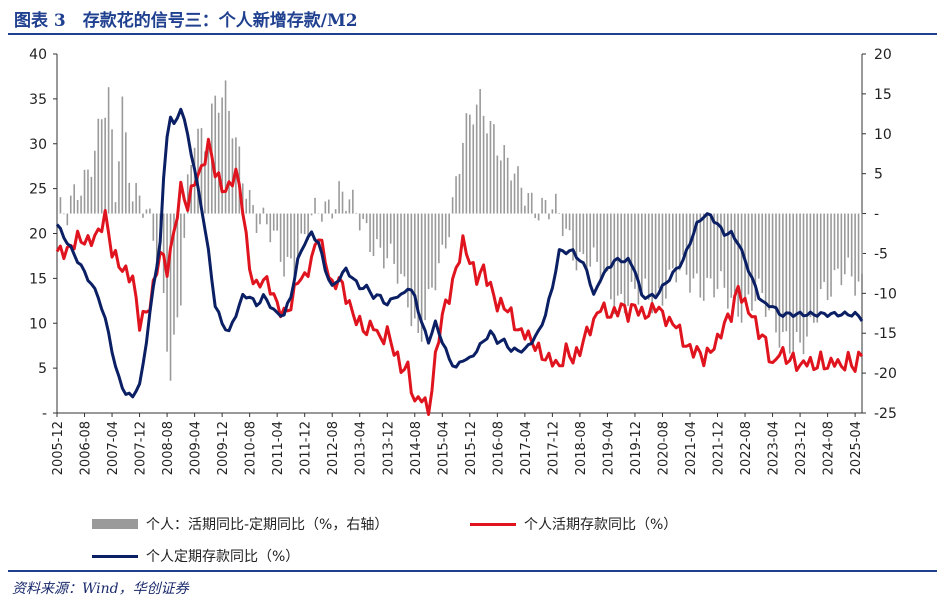 The height and width of the screenshot is (608, 945). What do you see at coordinates (885, 334) in the screenshot?
I see `right-tick-label: -15` at bounding box center [885, 334].